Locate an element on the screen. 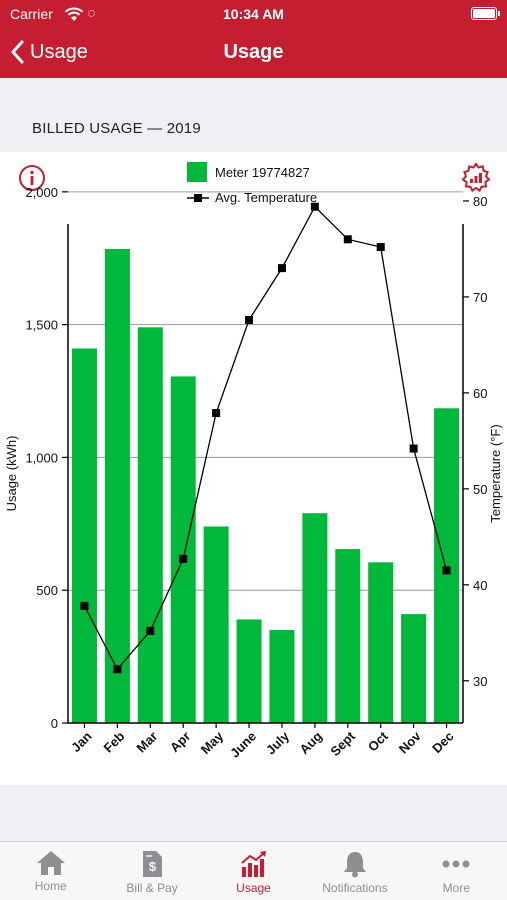  tab-bill-pay-label: Bill & Pay is located at coordinates (152, 888).